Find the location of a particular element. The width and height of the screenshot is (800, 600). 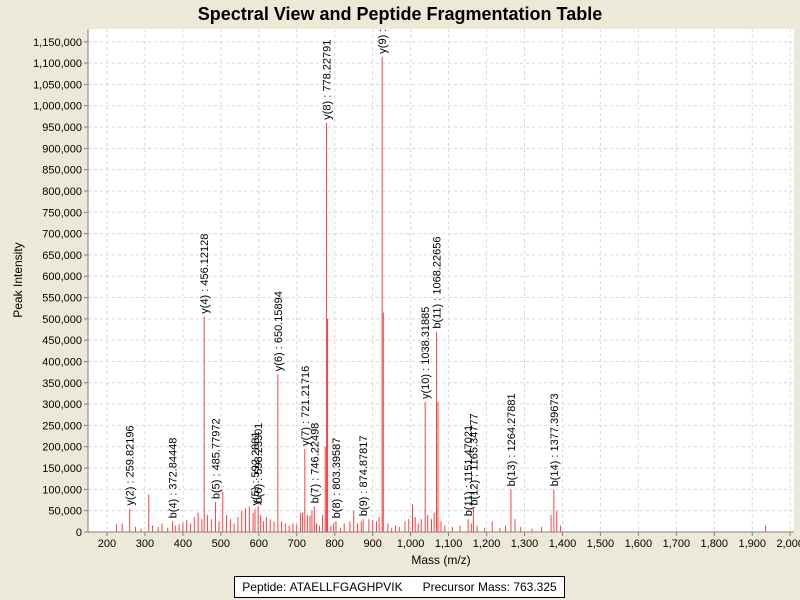

x-tick-label: 1,300 is located at coordinates (525, 544).